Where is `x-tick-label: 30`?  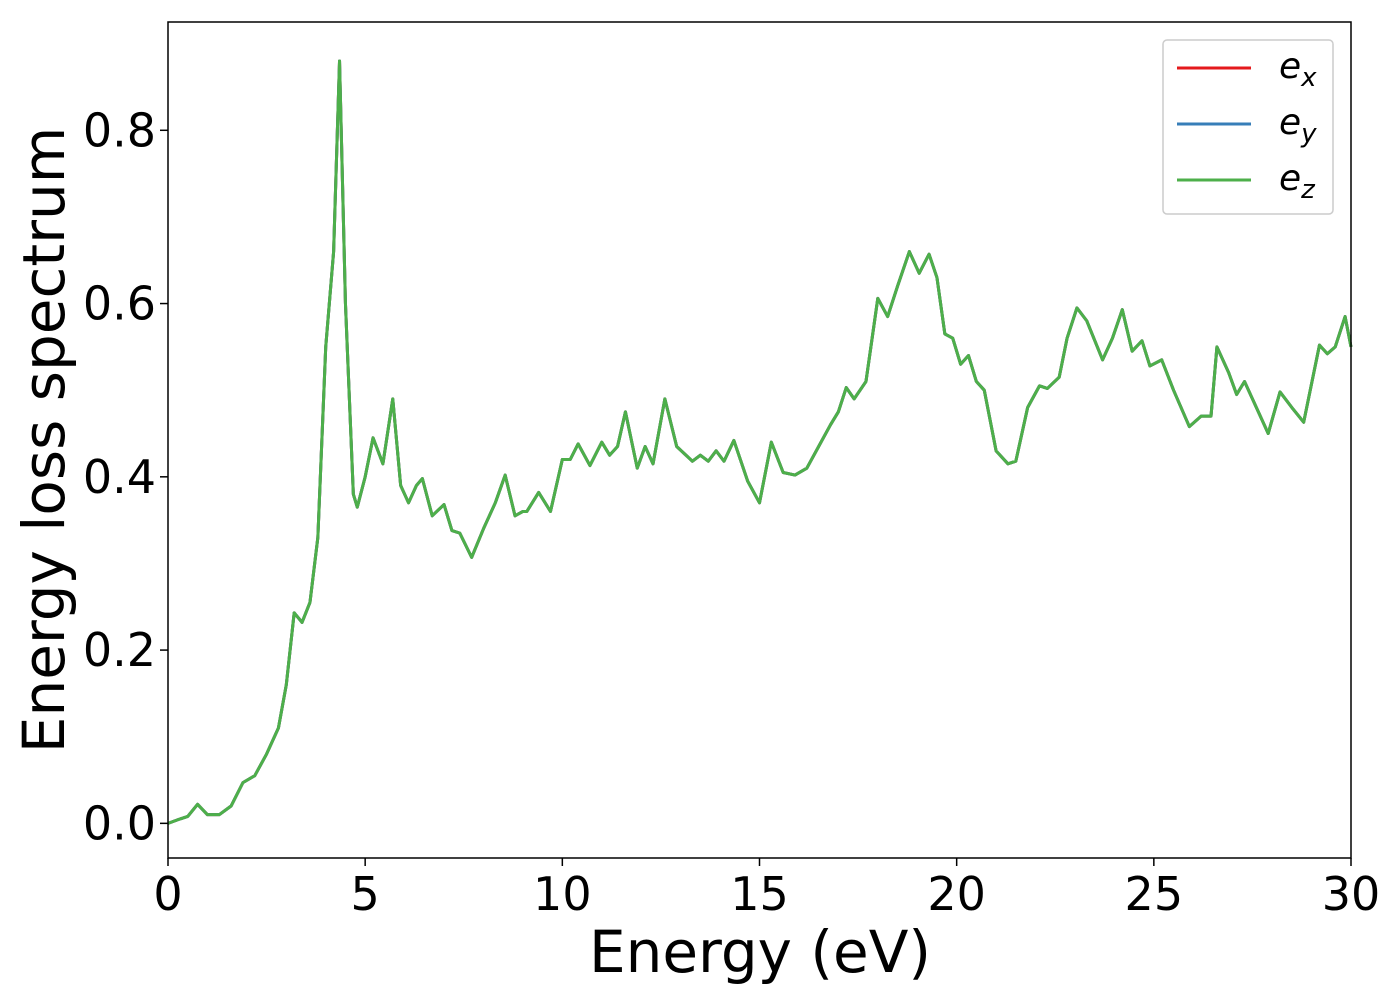 x-tick-label: 30 is located at coordinates (1351, 894).